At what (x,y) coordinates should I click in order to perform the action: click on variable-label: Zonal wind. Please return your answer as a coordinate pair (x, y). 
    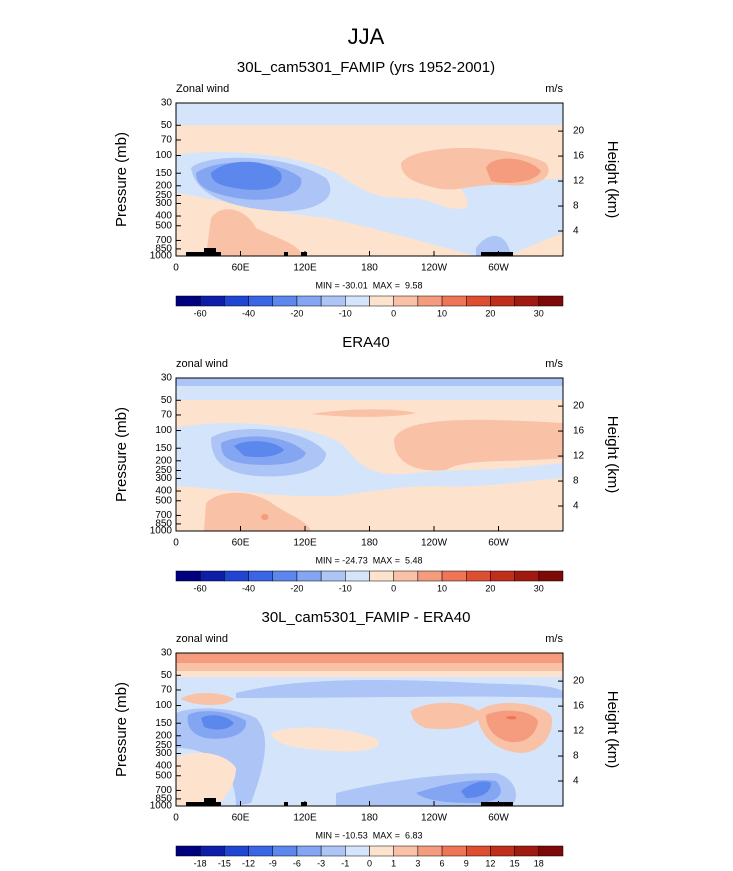
    Looking at the image, I should click on (202, 89).